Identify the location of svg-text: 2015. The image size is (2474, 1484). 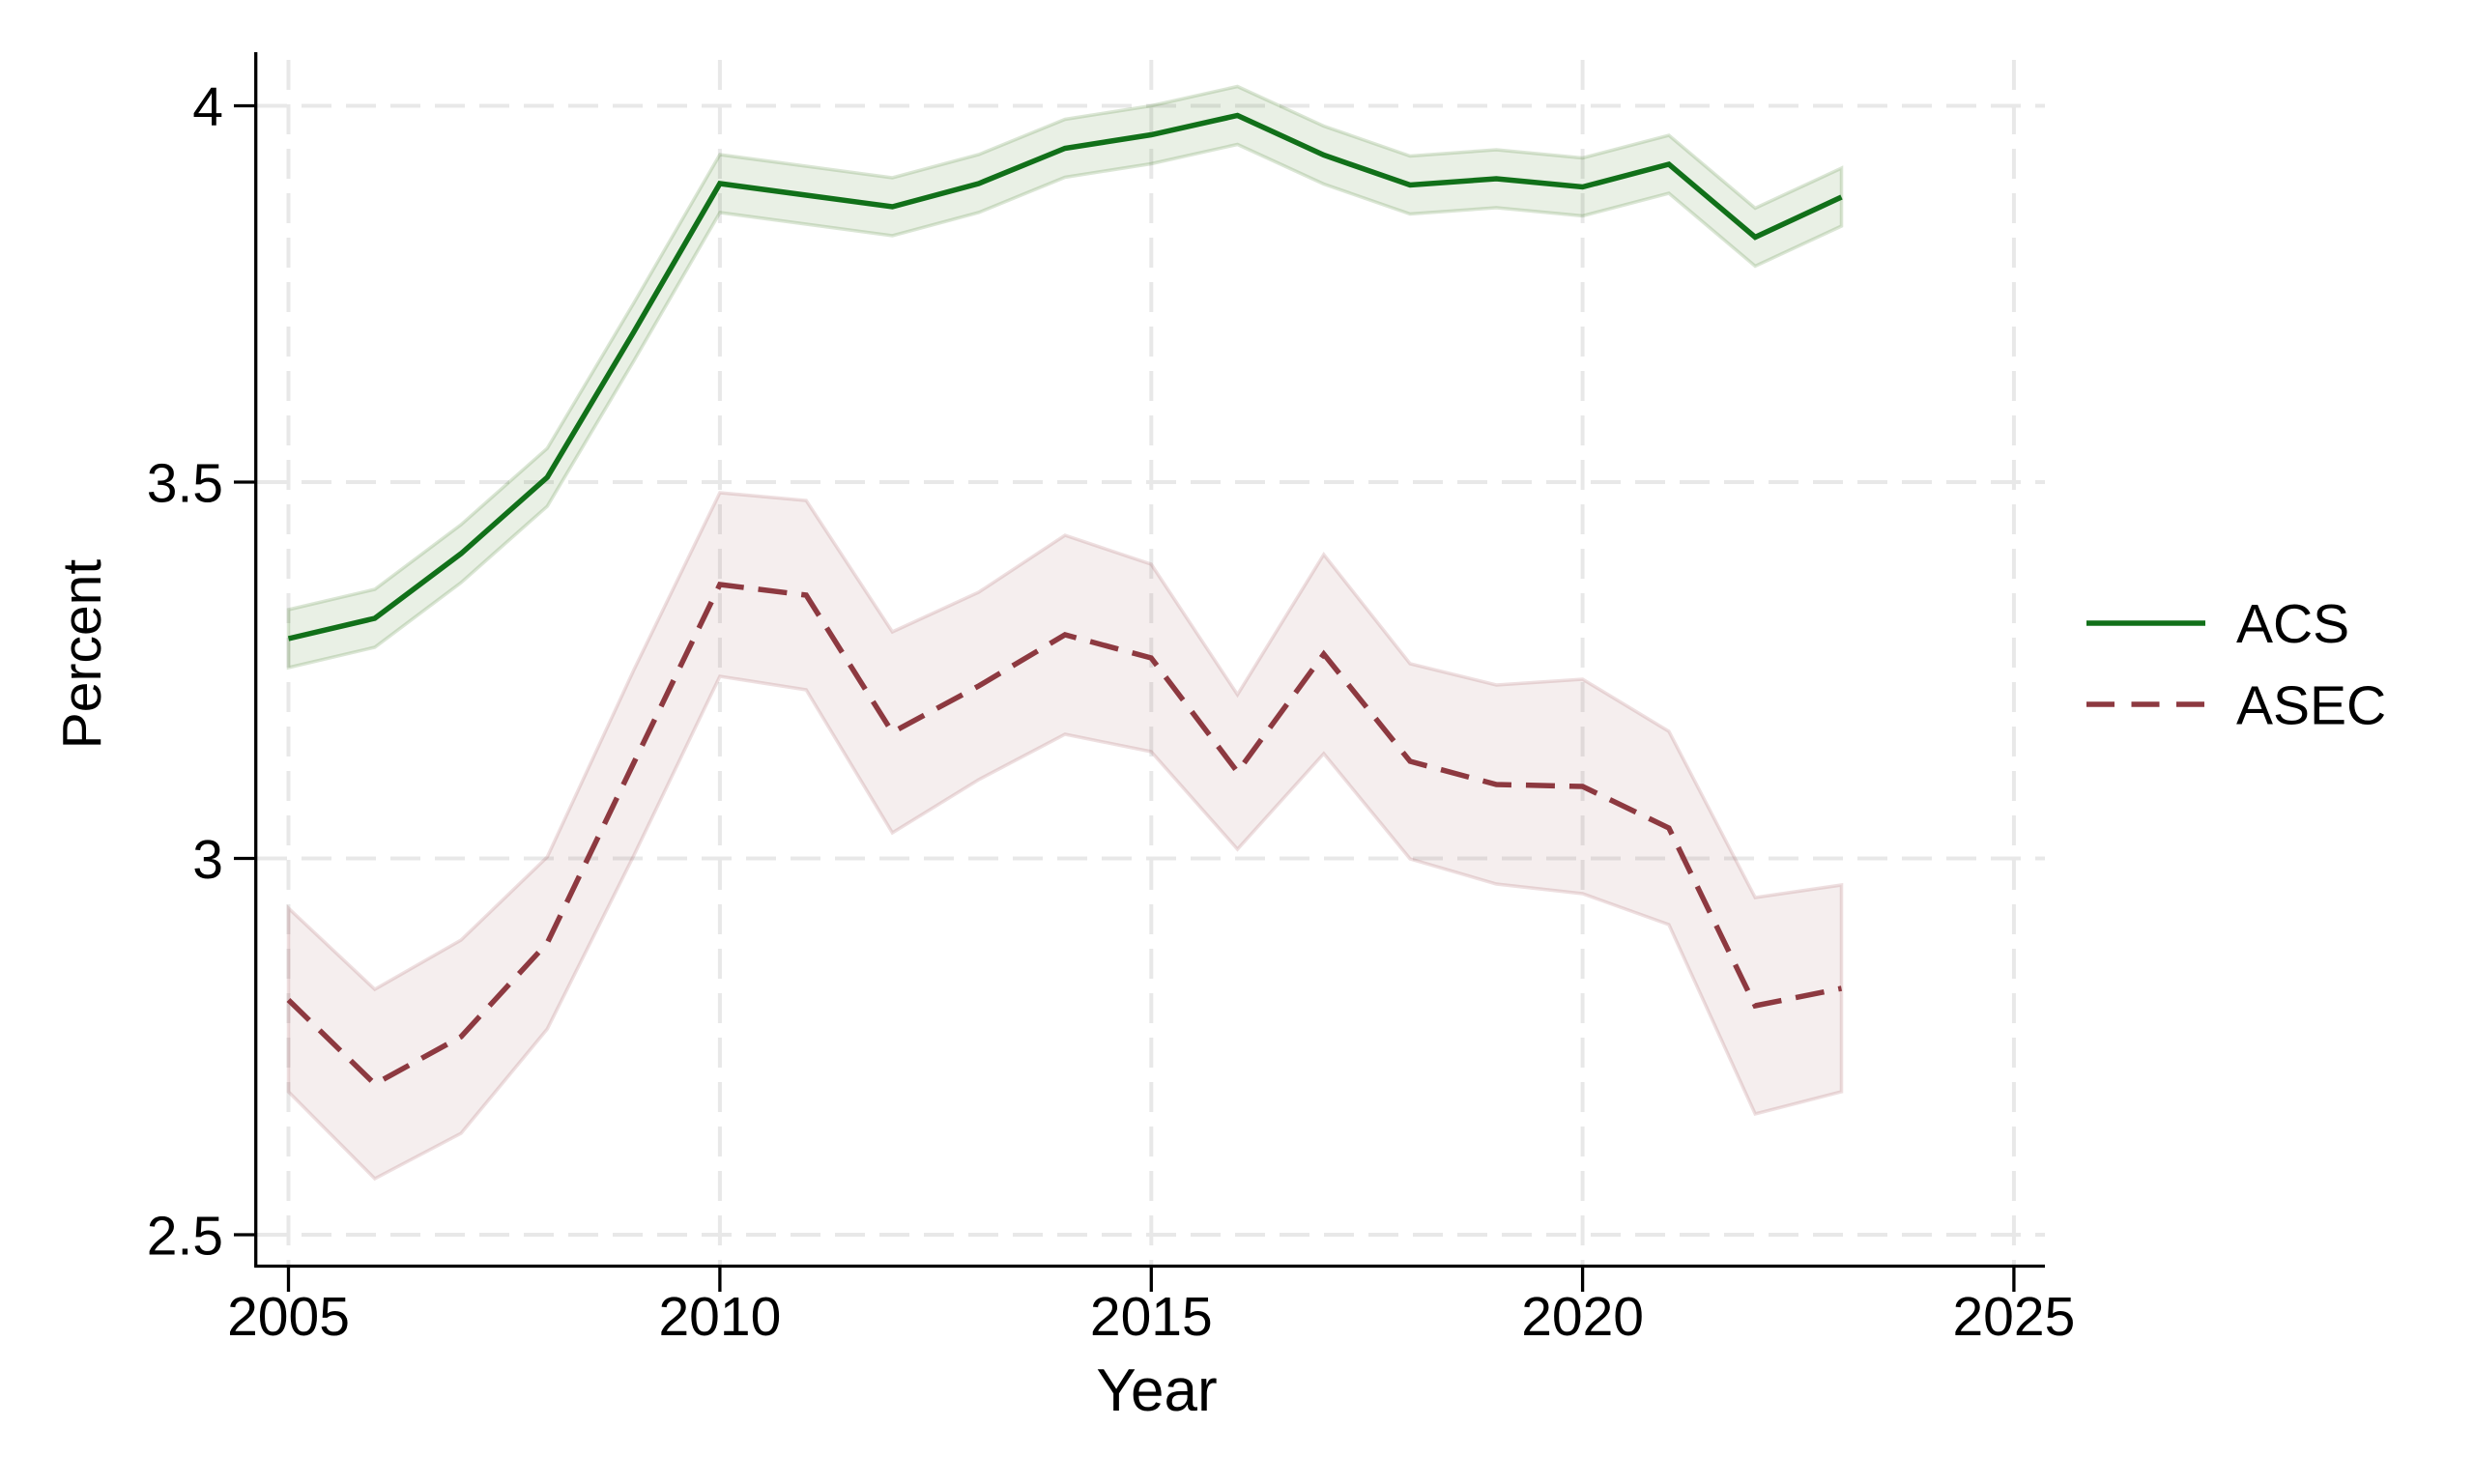
(1151, 1317).